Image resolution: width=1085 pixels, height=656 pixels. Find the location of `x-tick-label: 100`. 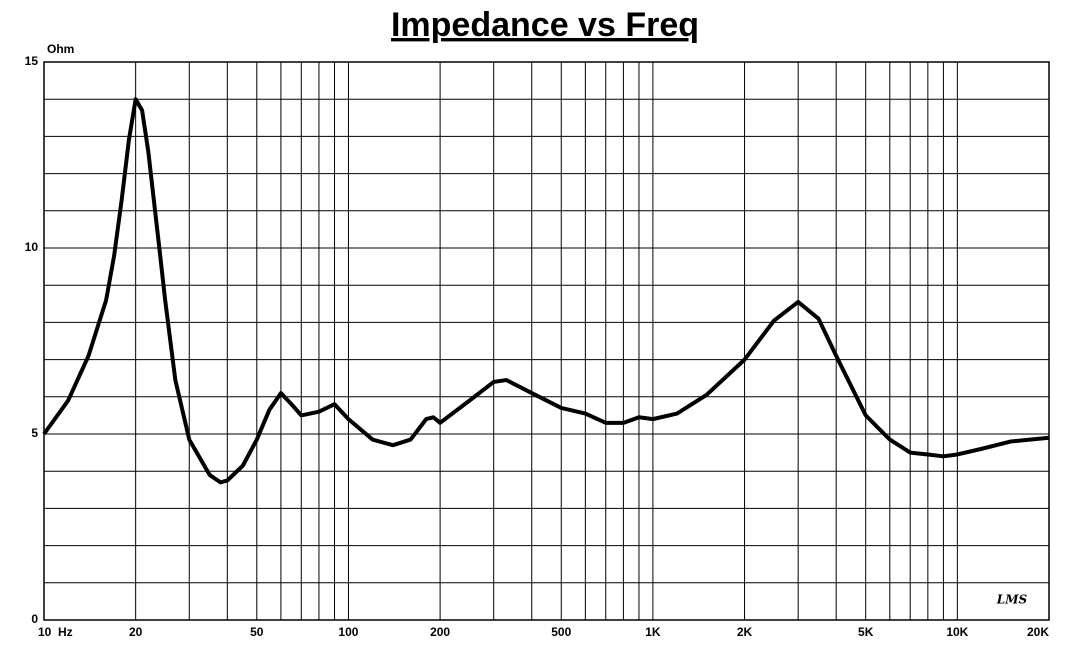

x-tick-label: 100 is located at coordinates (348, 632).